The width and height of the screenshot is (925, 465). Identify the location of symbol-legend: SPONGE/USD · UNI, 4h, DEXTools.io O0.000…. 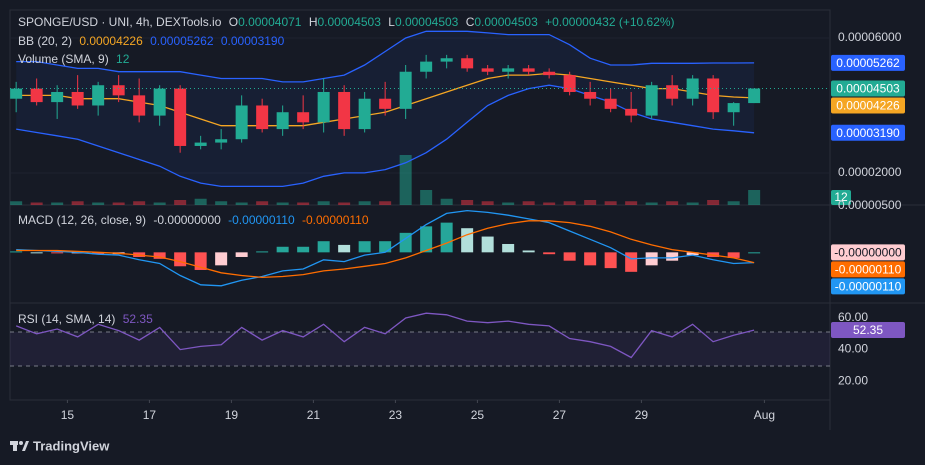
(348, 22).